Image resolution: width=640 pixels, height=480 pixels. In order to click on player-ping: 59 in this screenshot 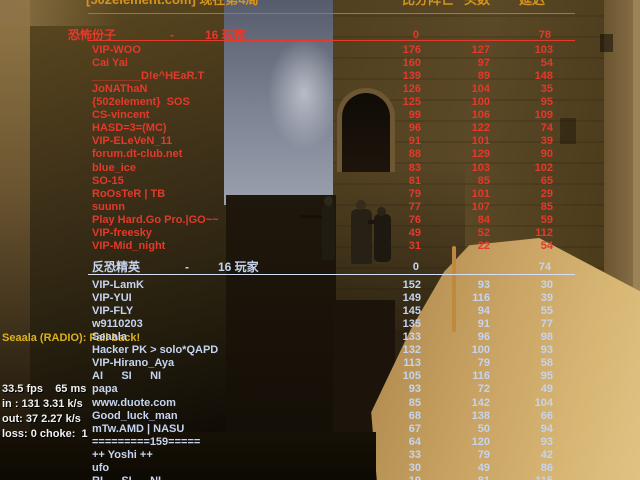, I will do `click(546, 220)`.